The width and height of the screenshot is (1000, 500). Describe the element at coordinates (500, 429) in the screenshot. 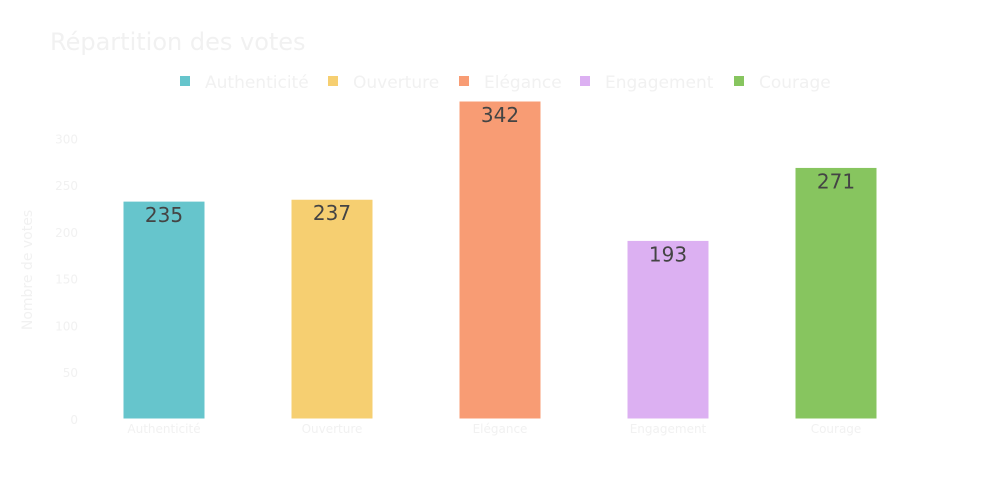

I see `x-tick-label: Elégance` at that location.